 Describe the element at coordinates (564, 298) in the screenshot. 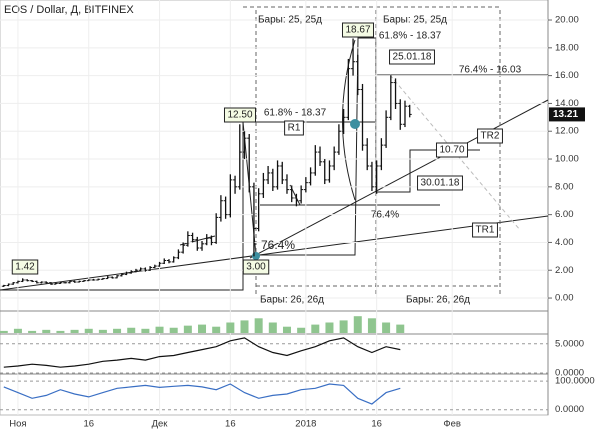

I see `y-tick-label: 0.00` at that location.